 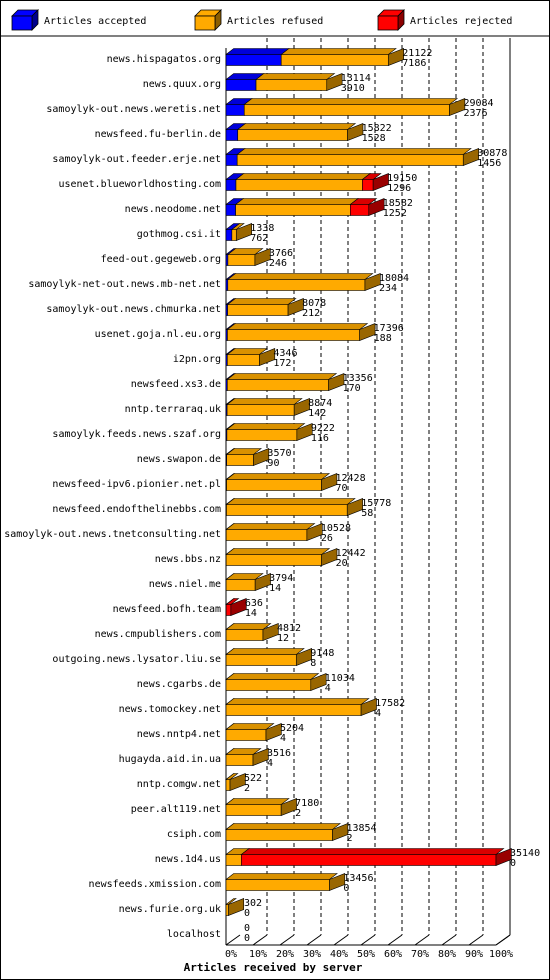 What do you see at coordinates (447, 954) in the screenshot?
I see `x-tick-label: 80%` at bounding box center [447, 954].